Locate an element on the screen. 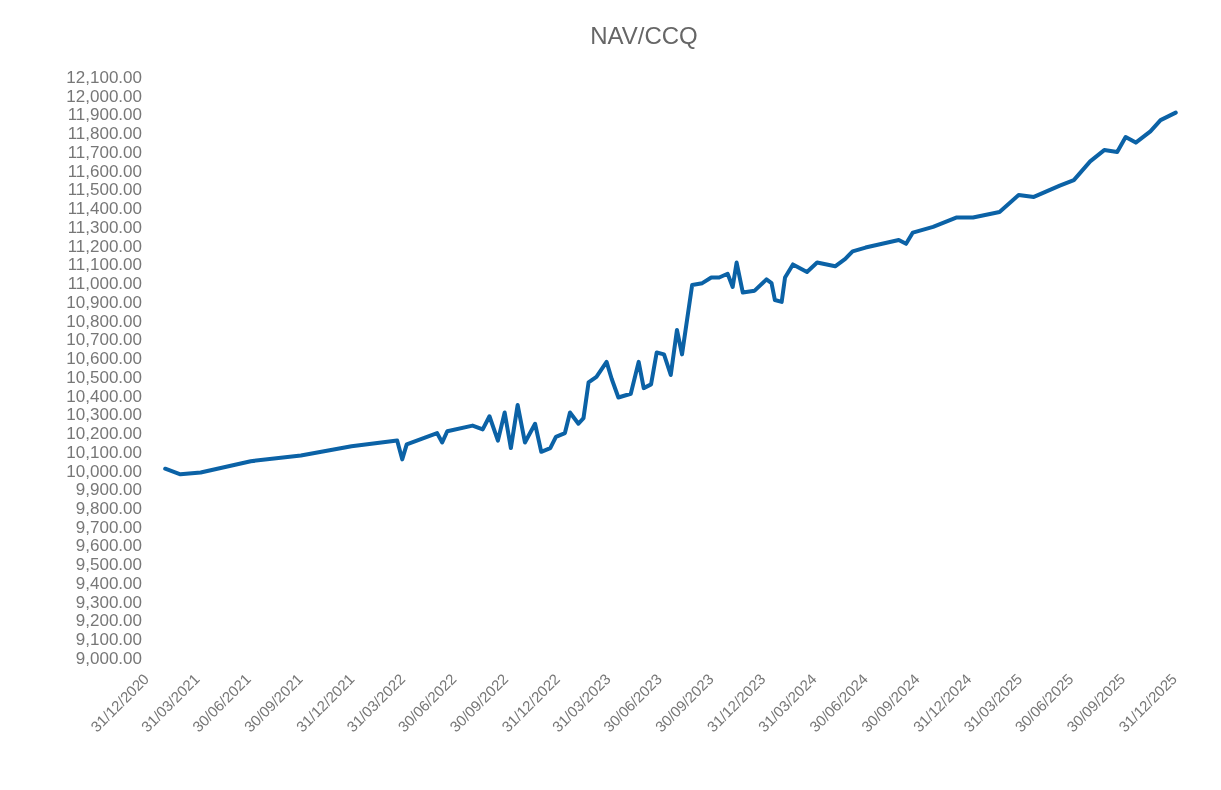  y-tick-label: 10,700.00 is located at coordinates (104, 340).